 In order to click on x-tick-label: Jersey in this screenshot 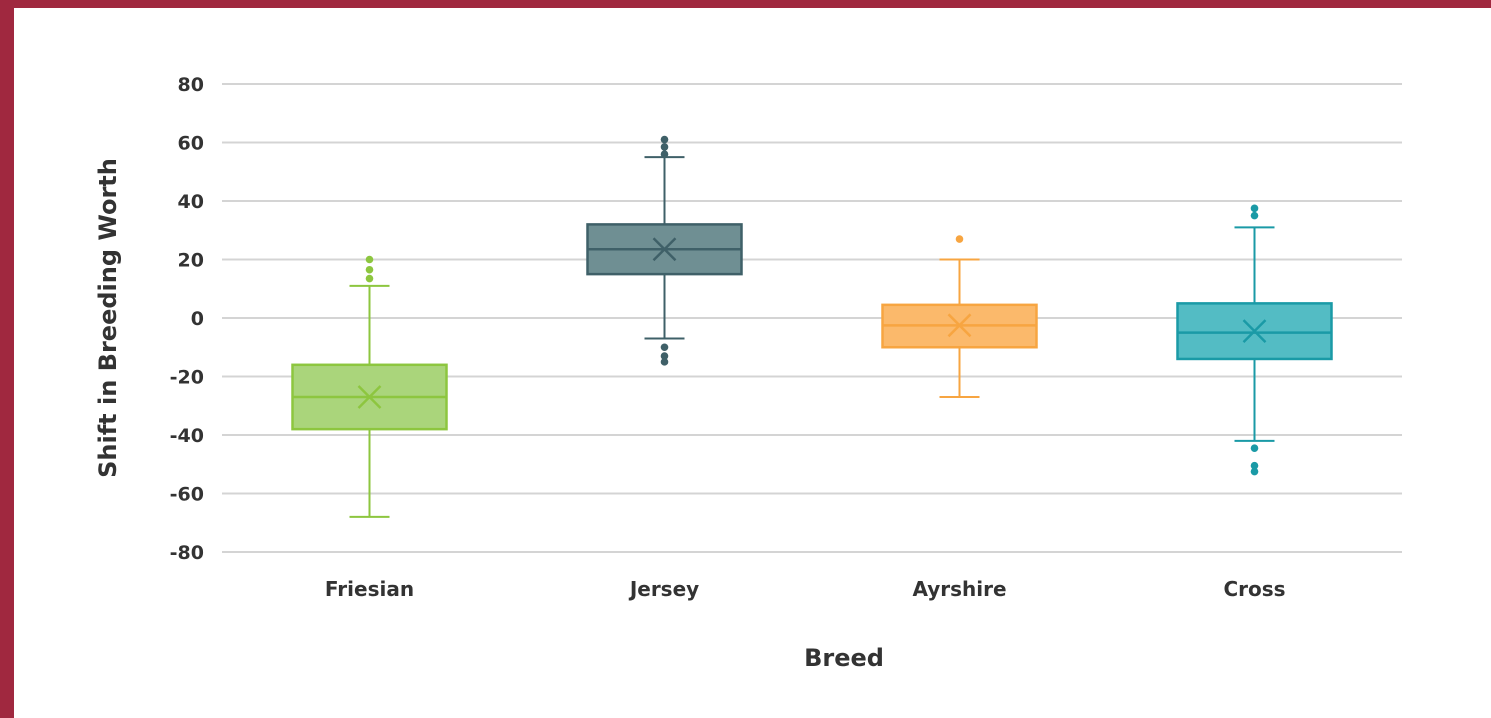, I will do `click(663, 589)`.